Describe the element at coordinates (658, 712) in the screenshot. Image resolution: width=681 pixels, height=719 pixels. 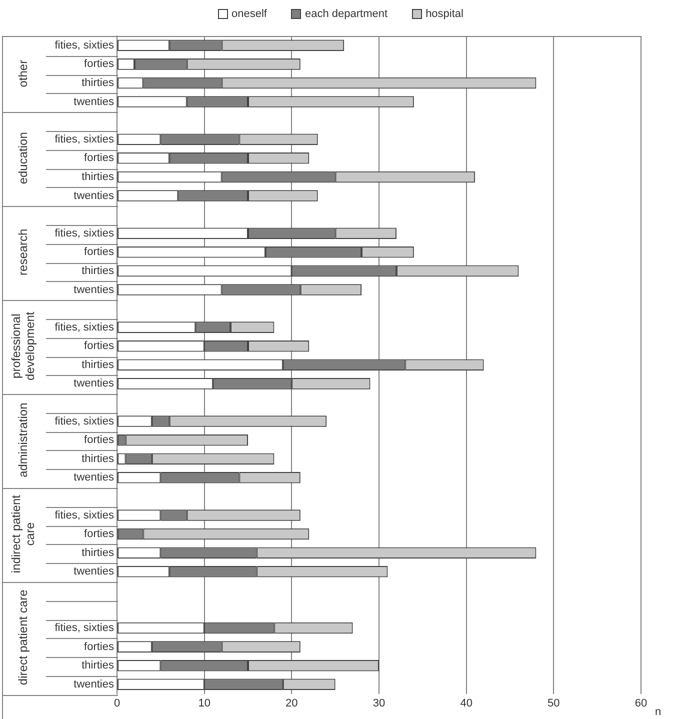
I see `x-axis-title: n` at that location.